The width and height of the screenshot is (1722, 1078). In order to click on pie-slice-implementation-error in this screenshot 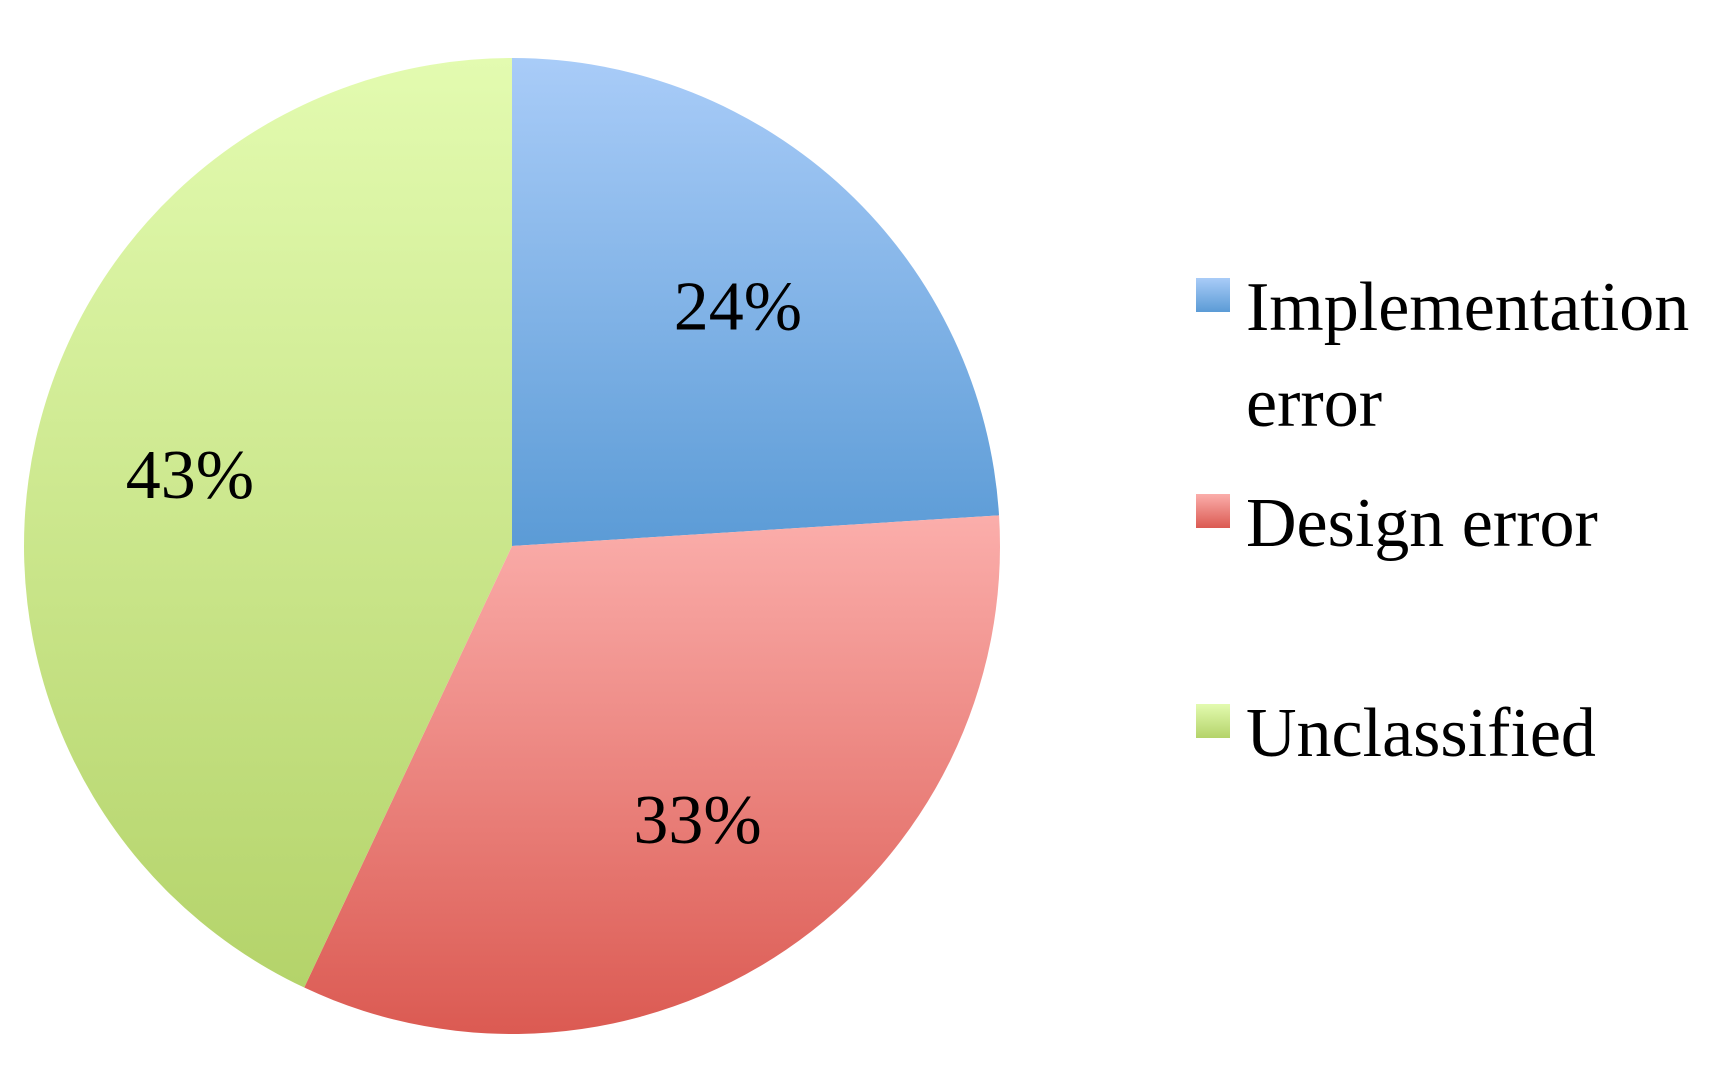, I will do `click(756, 302)`.